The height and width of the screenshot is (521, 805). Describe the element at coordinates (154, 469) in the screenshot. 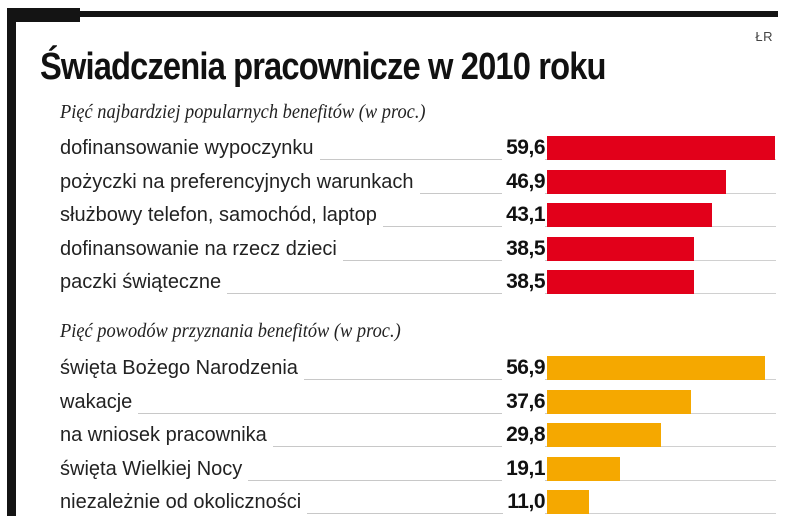

I see `category-label: święta Wielkiej Nocy` at that location.